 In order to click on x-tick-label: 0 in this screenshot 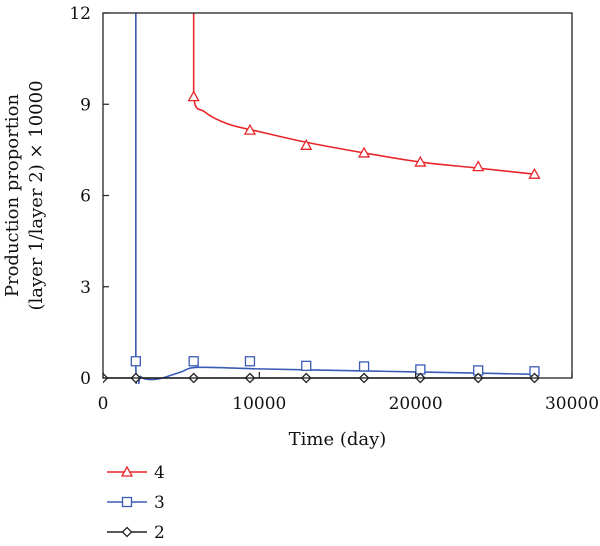, I will do `click(103, 404)`.